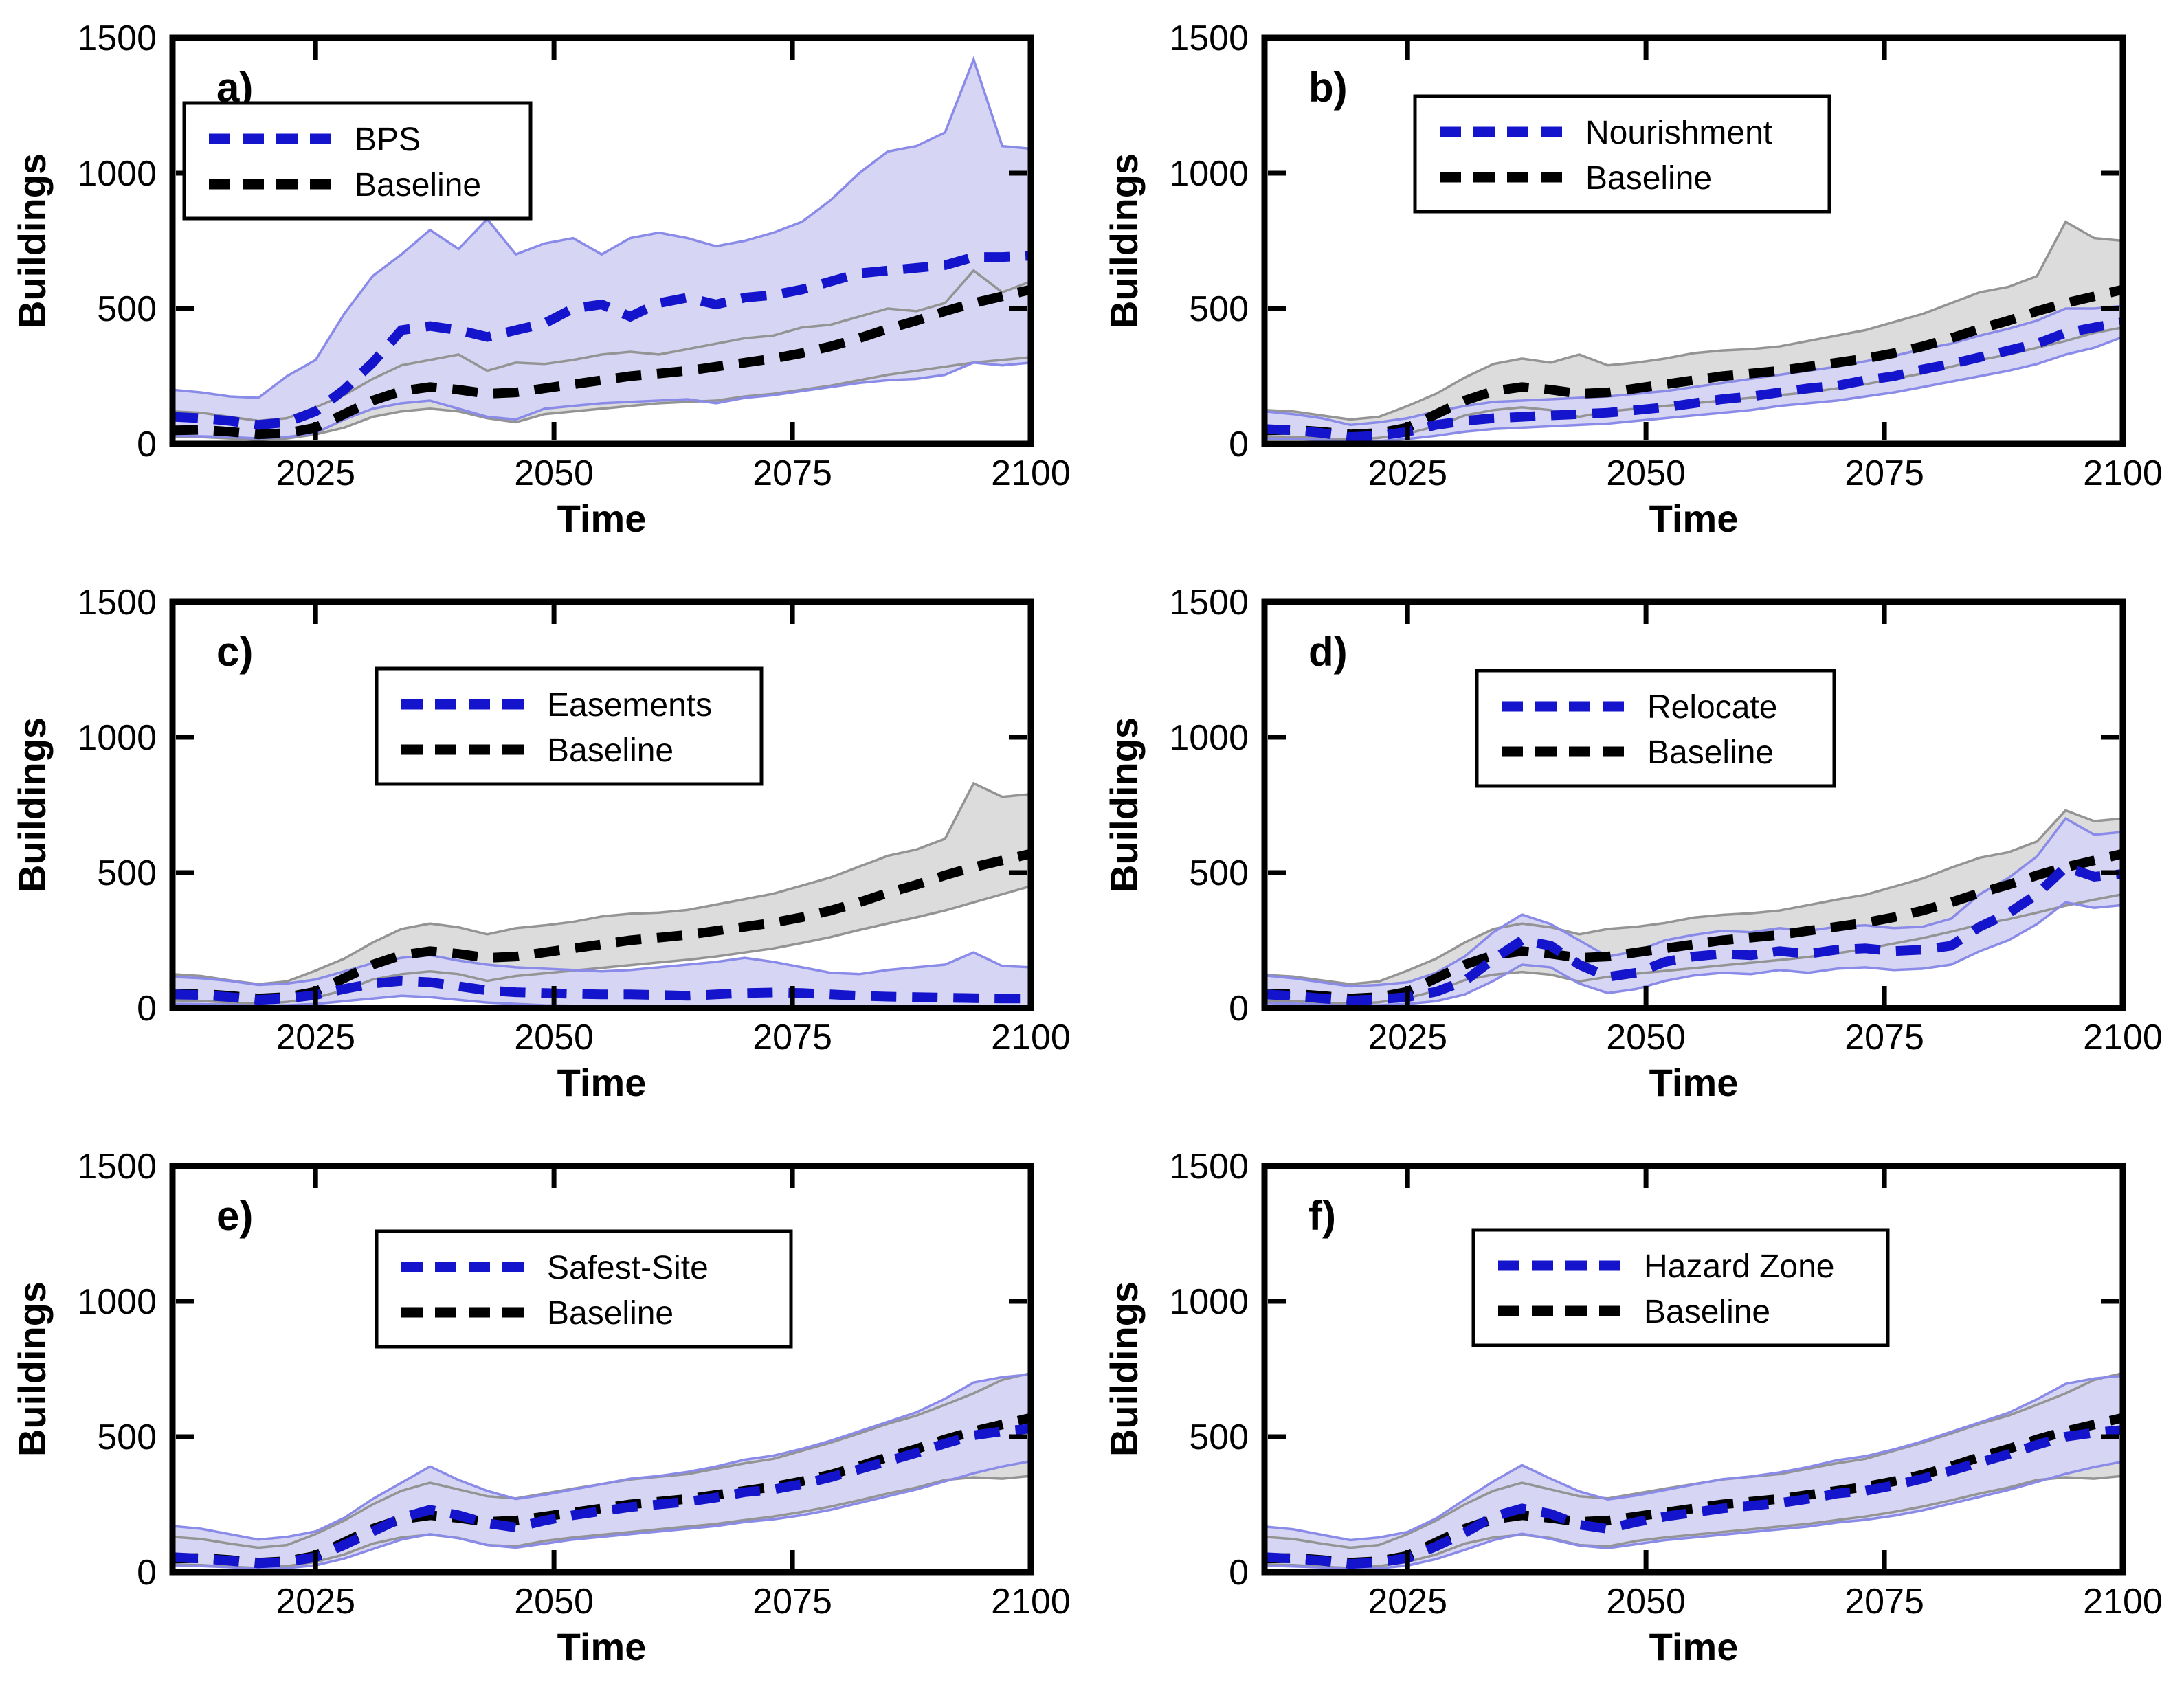 This screenshot has height=1693, width=2184. I want to click on panel-letter: b), so click(1328, 88).